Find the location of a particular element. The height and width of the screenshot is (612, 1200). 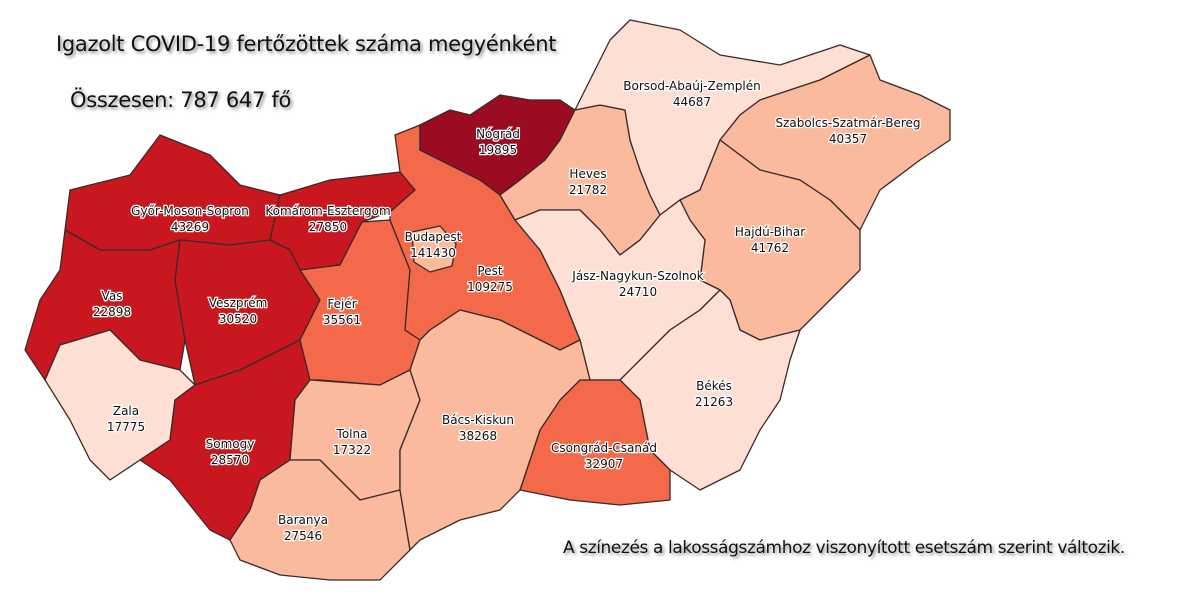

county-name-label: Tolna is located at coordinates (352, 434).